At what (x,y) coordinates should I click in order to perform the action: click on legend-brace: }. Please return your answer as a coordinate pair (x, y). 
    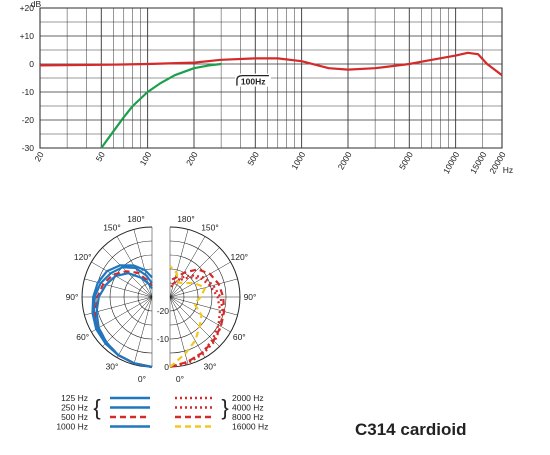
    Looking at the image, I should click on (224, 407).